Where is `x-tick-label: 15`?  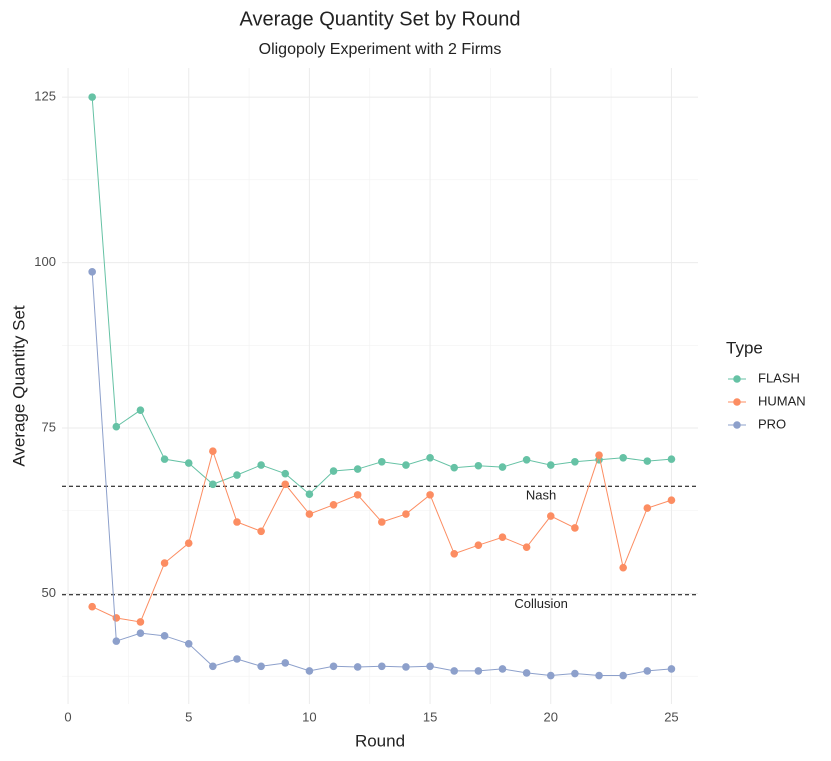
x-tick-label: 15 is located at coordinates (430, 716).